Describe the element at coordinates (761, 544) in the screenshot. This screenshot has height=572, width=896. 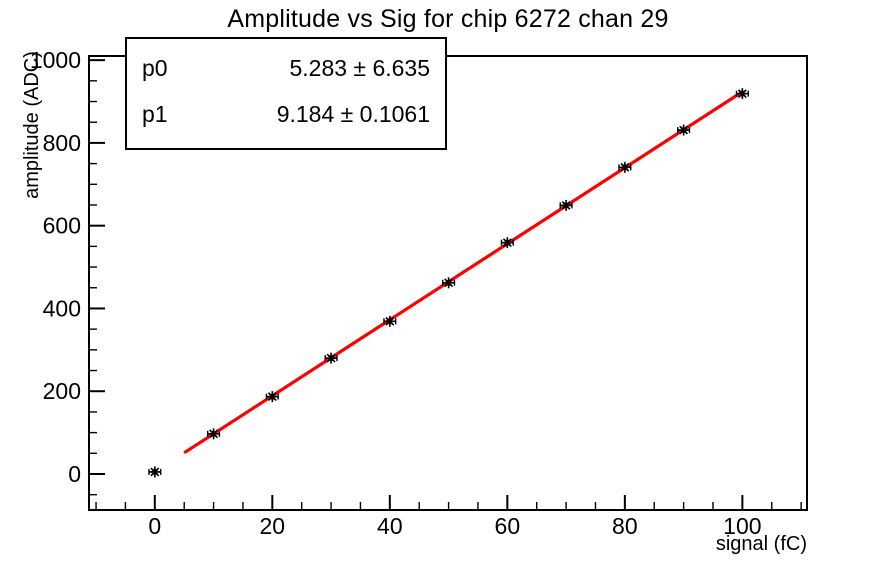
I see `x-axis-title: signal (fC)` at that location.